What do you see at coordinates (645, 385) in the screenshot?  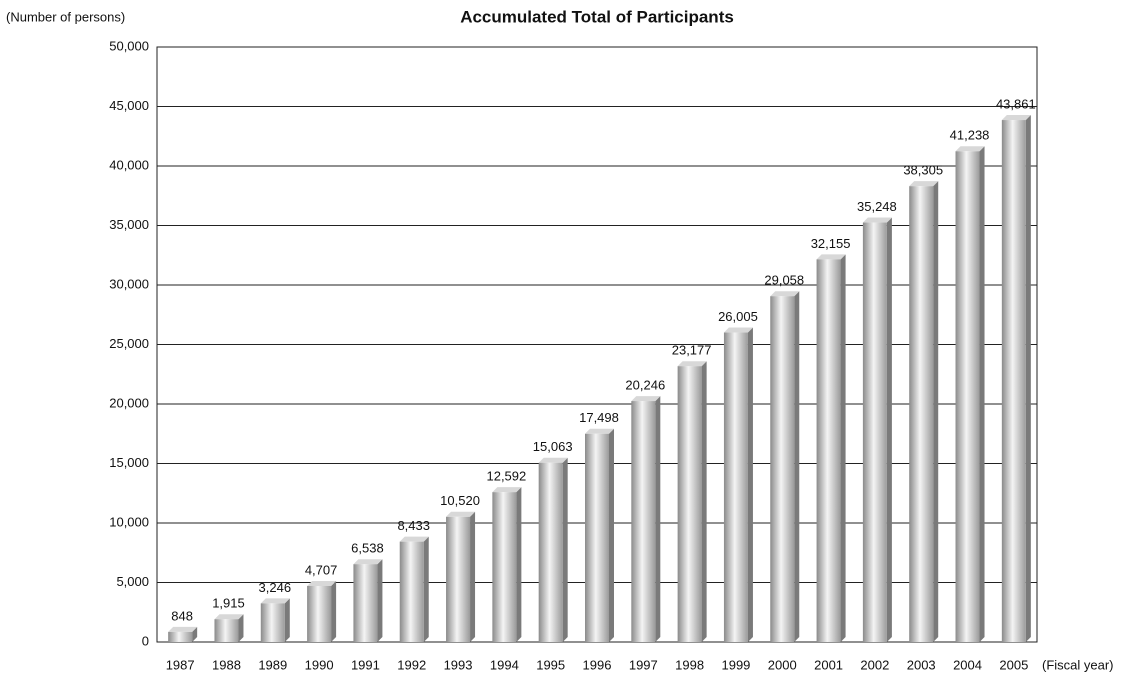 I see `value-label: 20,246` at bounding box center [645, 385].